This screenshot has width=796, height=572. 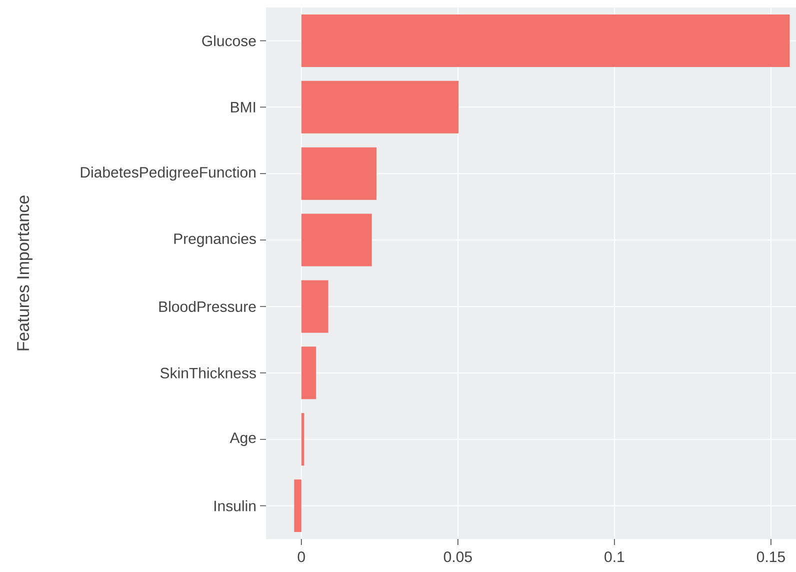 I want to click on y-tick-label: BloodPressure, so click(x=207, y=306).